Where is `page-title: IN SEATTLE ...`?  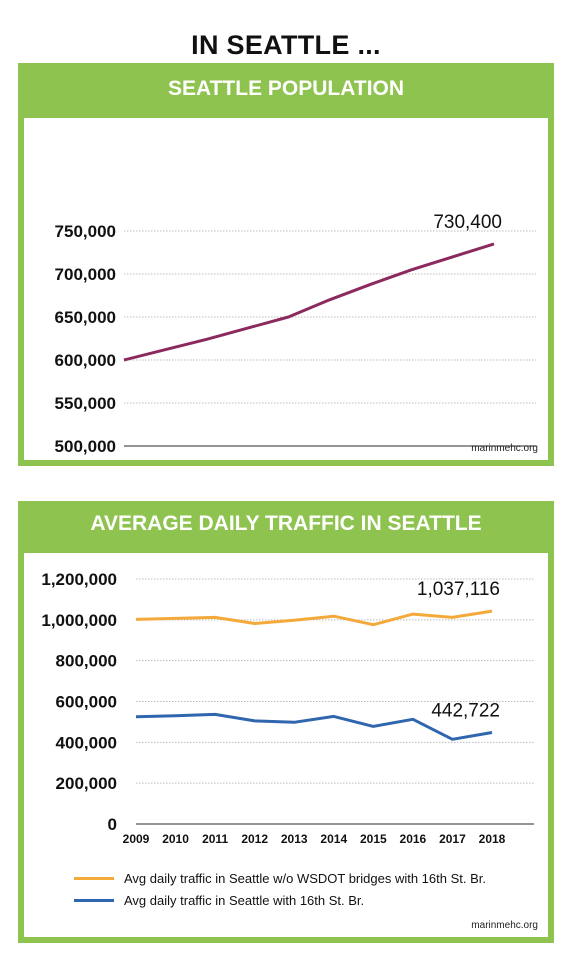 page-title: IN SEATTLE ... is located at coordinates (286, 45).